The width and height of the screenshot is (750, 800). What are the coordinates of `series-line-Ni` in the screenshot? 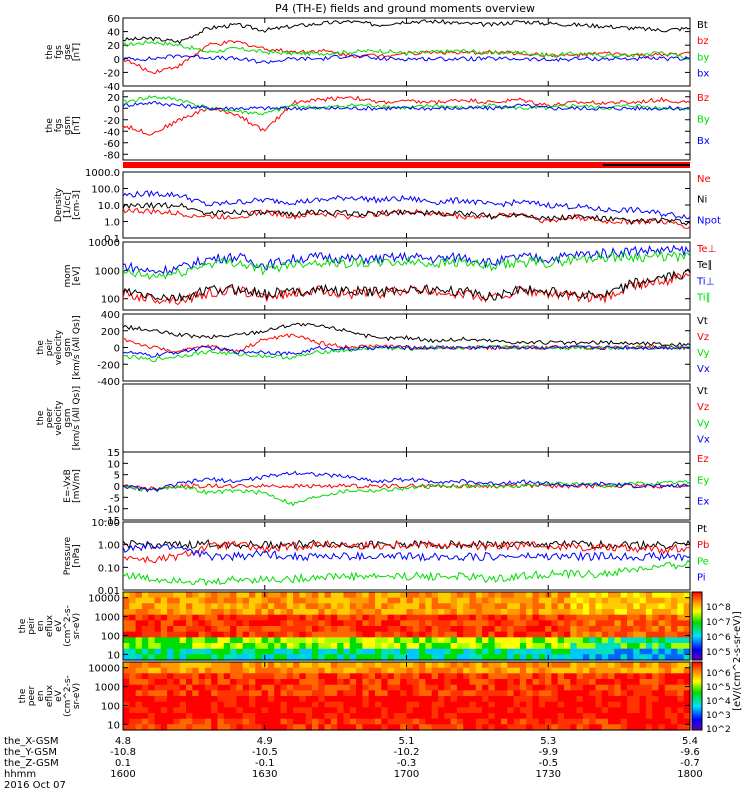 It's located at (406, 213).